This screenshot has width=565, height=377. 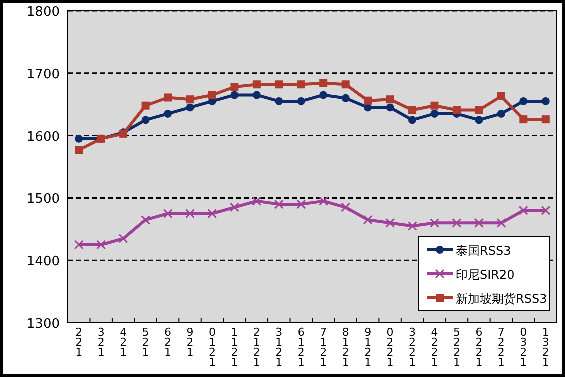 What do you see at coordinates (524, 347) in the screenshot?
I see `x-tick-label: 0321` at bounding box center [524, 347].